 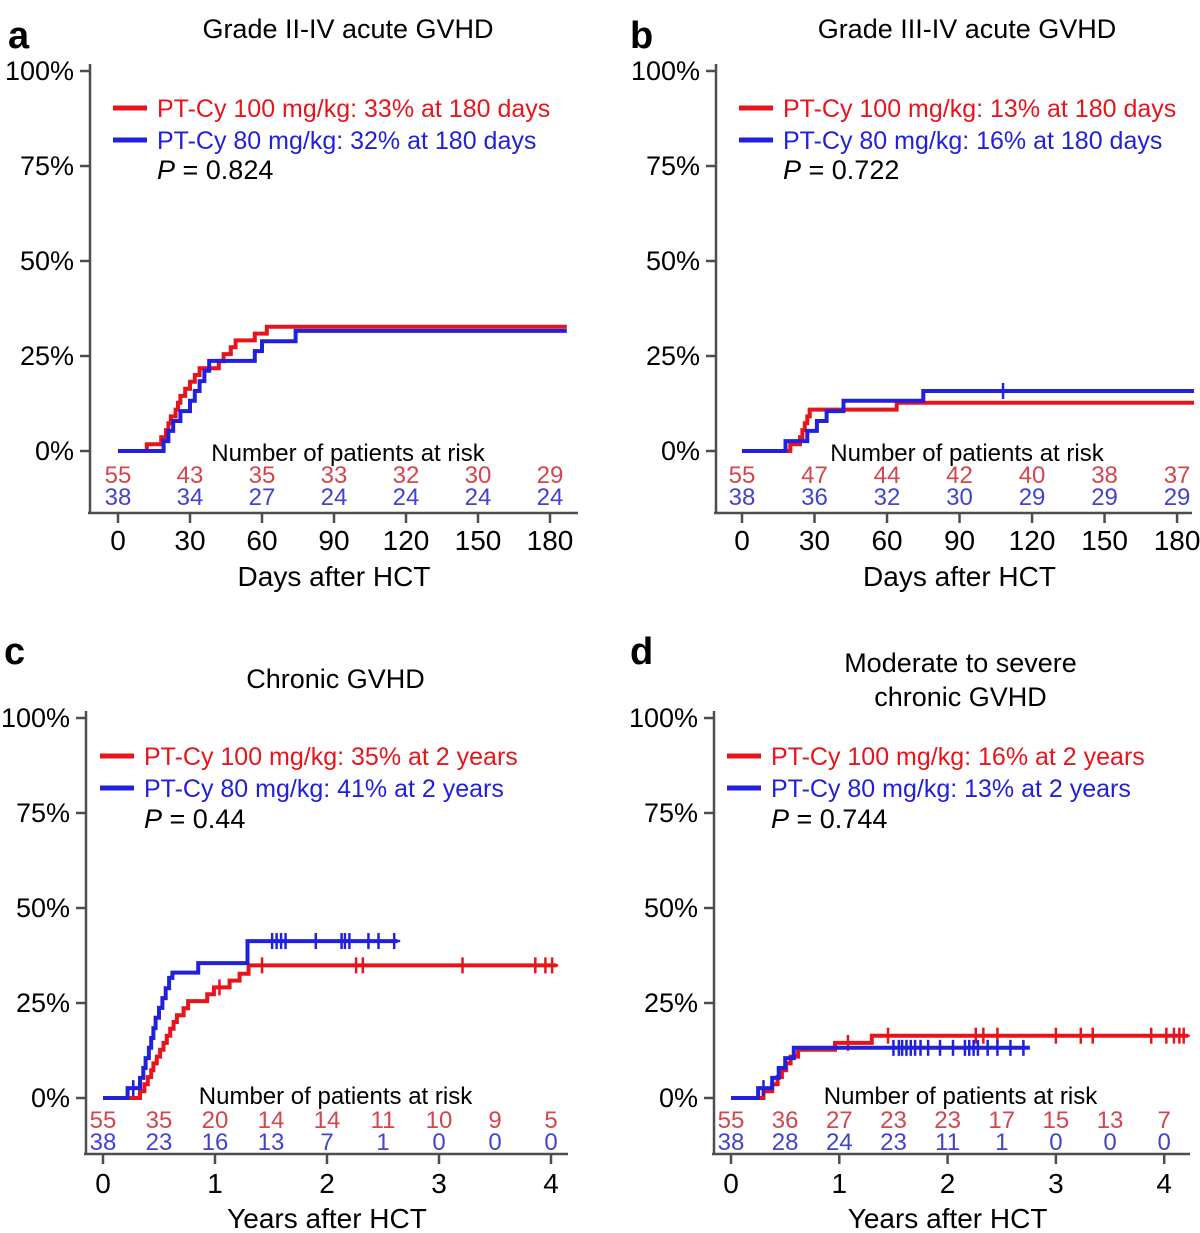 What do you see at coordinates (324, 789) in the screenshot?
I see `legend-label-blue: PT-Cy 80 mg/kg: 41% at 2 years` at bounding box center [324, 789].